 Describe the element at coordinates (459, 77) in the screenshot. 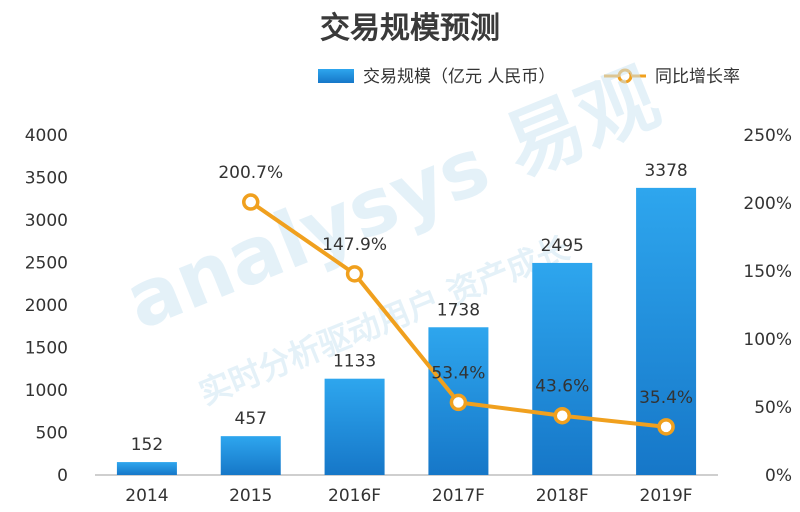

I see `legend-bar-label: 交易规模（亿元 人民币）` at that location.